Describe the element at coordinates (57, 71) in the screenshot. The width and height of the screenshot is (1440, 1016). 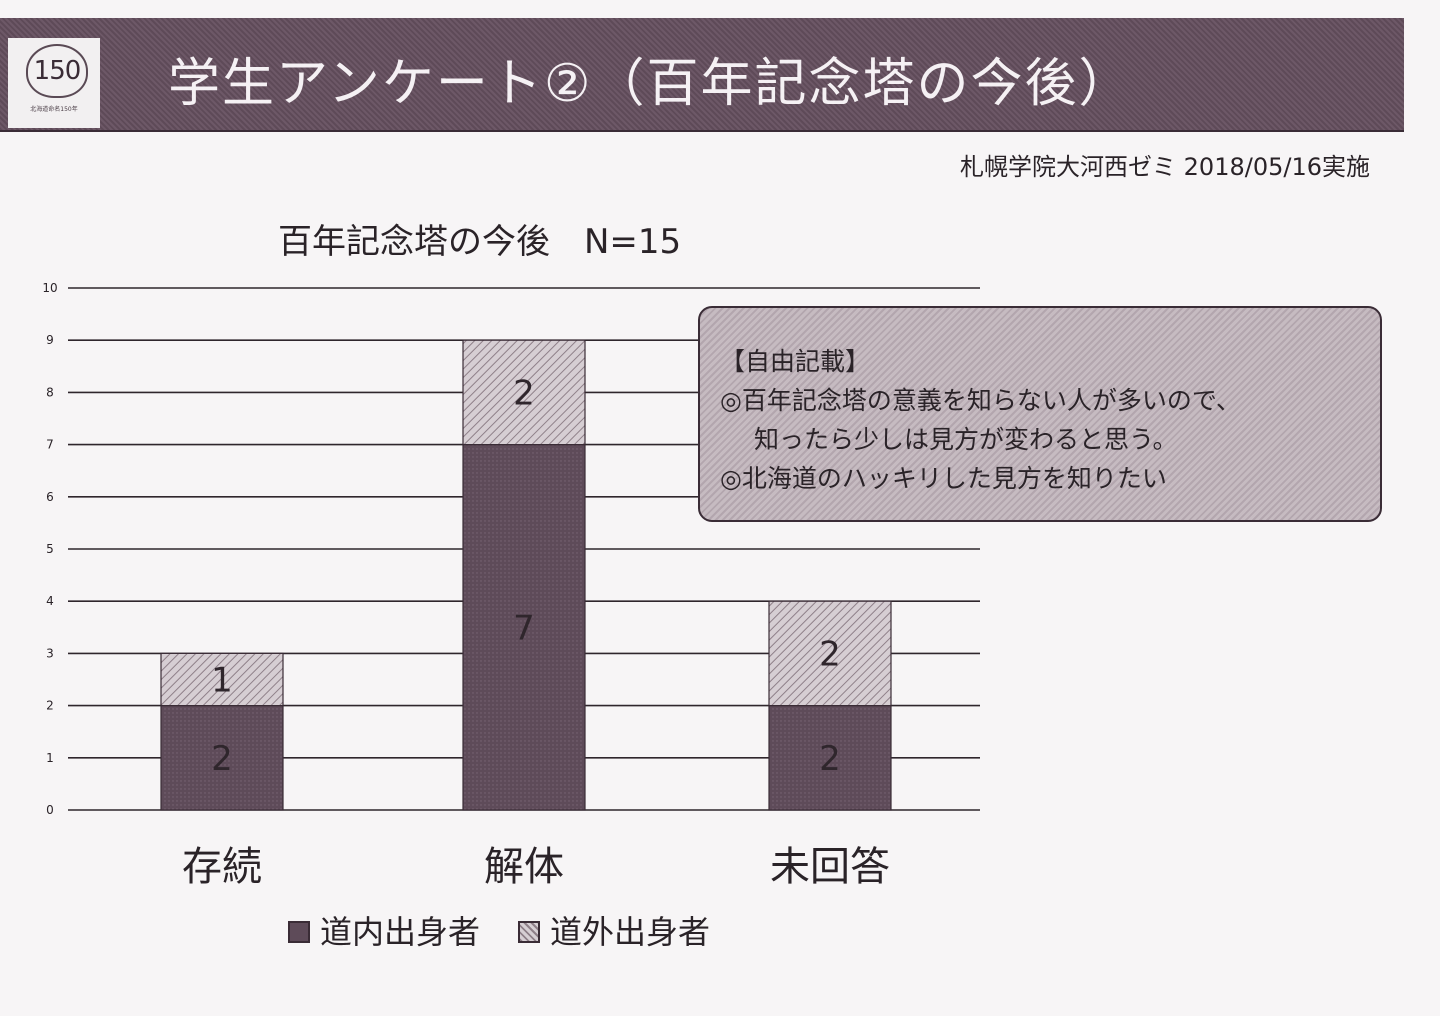
I see `logo-mark: 150` at that location.